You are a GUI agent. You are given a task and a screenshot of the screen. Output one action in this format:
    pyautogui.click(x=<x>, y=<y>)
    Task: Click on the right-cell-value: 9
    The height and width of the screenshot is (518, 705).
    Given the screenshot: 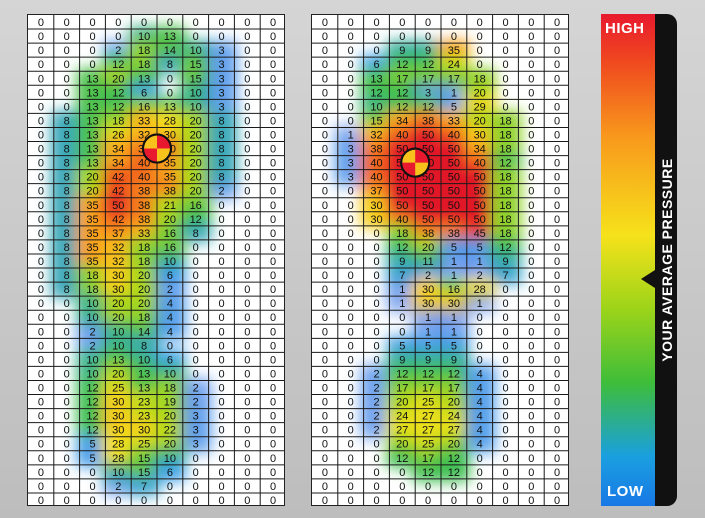 What is the action you would take?
    pyautogui.click(x=428, y=360)
    